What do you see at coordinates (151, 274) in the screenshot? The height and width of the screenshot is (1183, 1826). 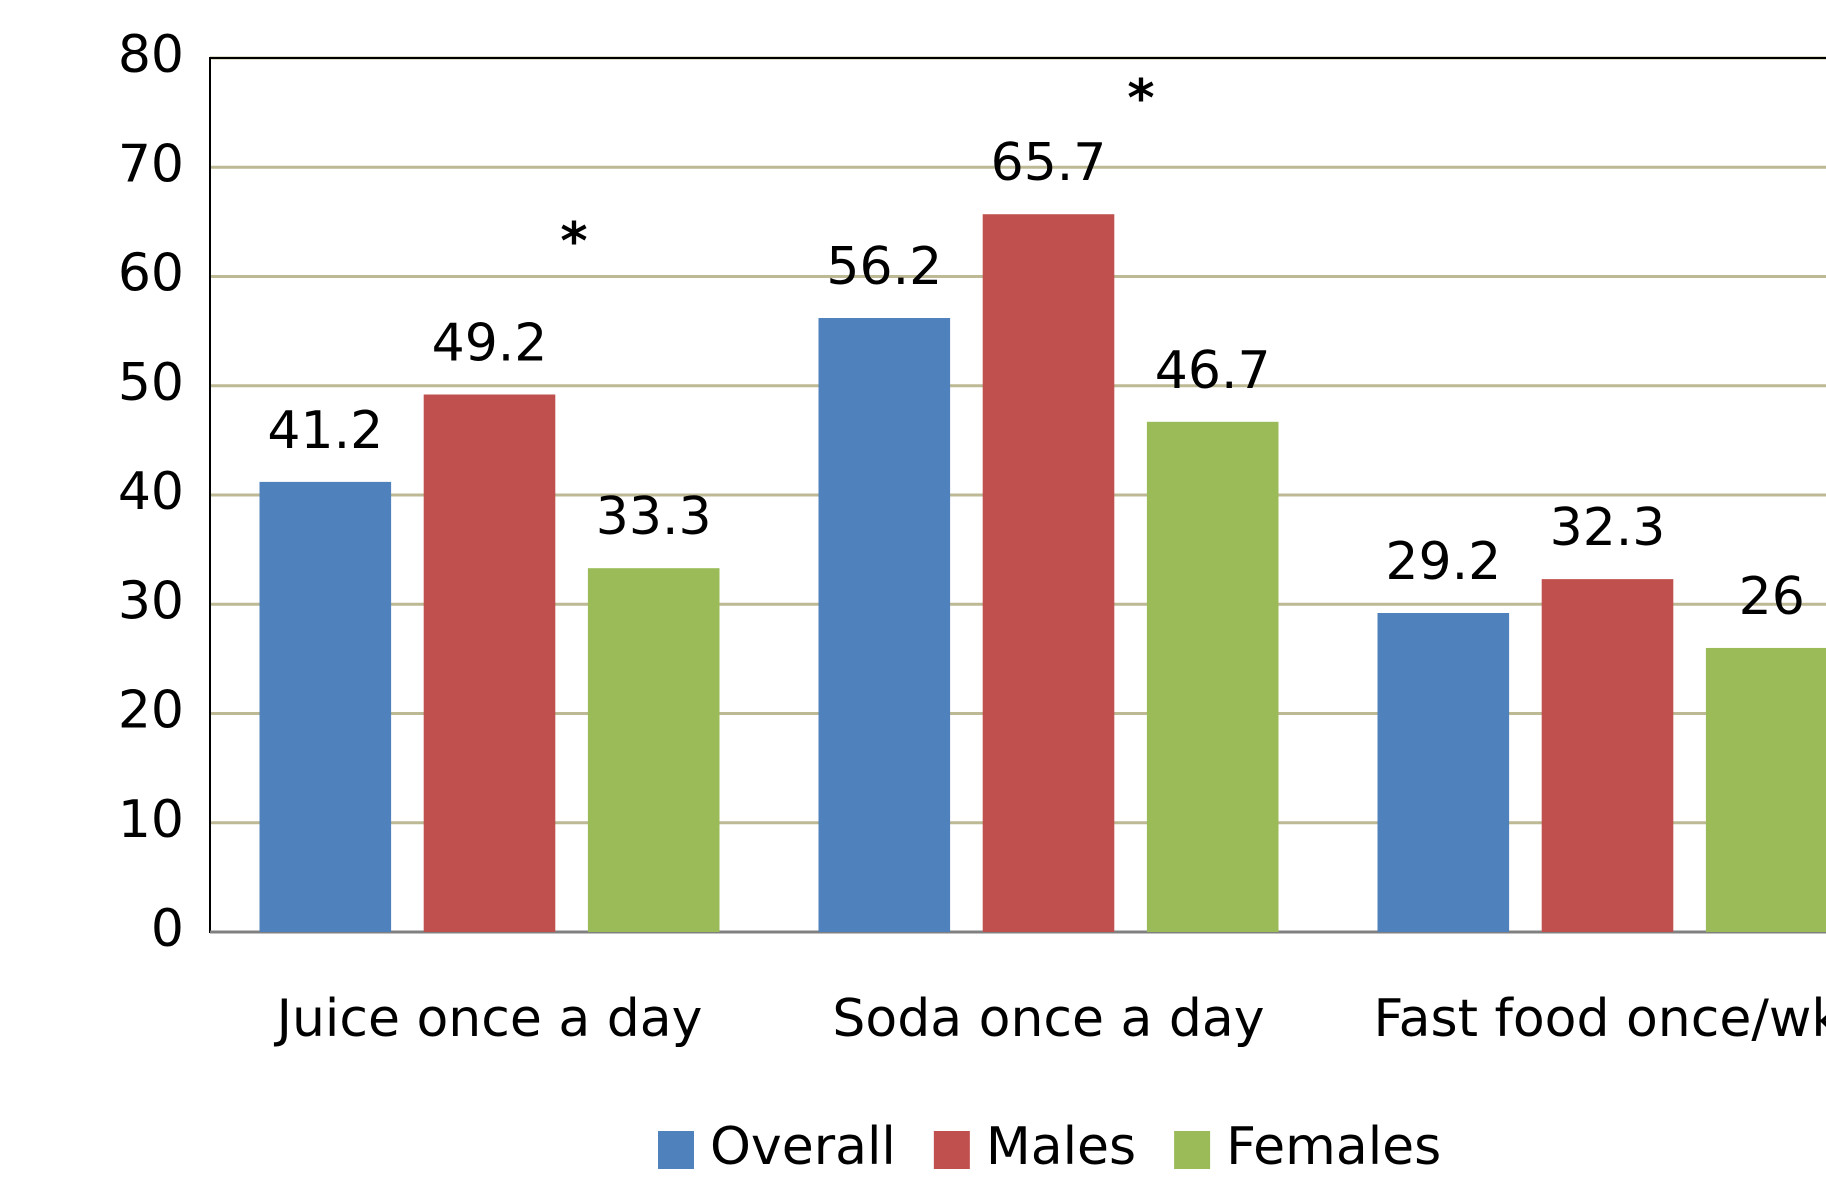 I see `y-tick-label: 60` at bounding box center [151, 274].